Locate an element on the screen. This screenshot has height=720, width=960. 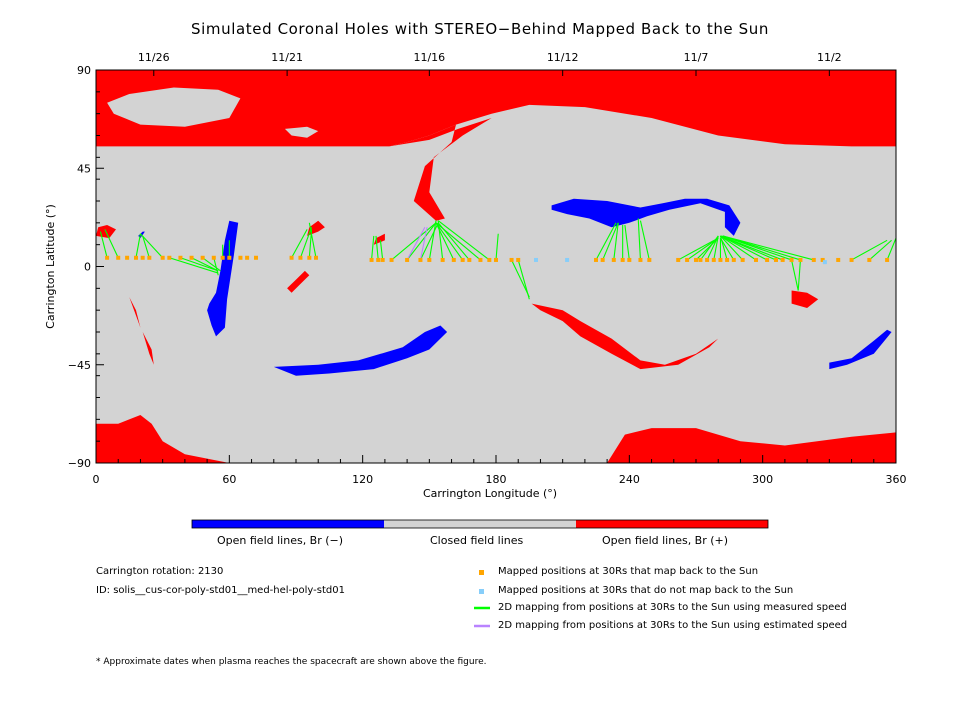
x-tick-label-6: 360 is located at coordinates (896, 479).